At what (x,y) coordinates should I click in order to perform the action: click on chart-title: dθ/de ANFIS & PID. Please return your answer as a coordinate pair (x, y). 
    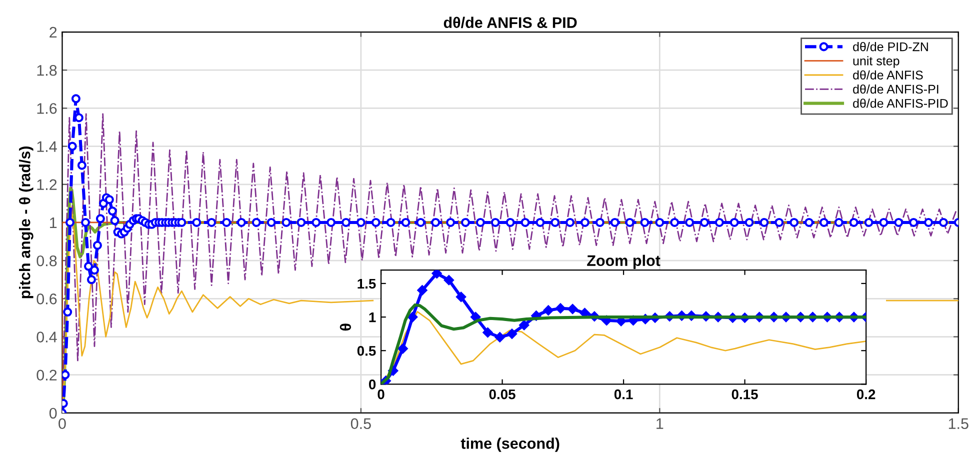
    Looking at the image, I should click on (510, 22).